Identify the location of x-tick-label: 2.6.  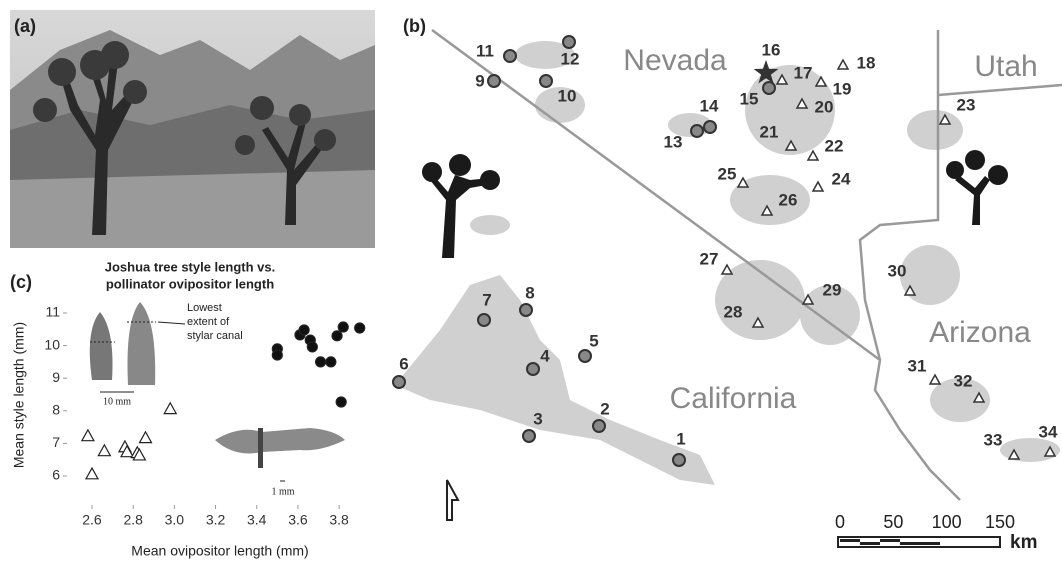
(92, 520).